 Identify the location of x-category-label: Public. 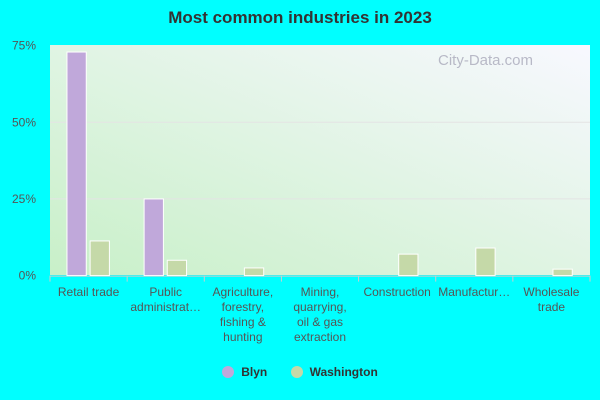
(165, 292).